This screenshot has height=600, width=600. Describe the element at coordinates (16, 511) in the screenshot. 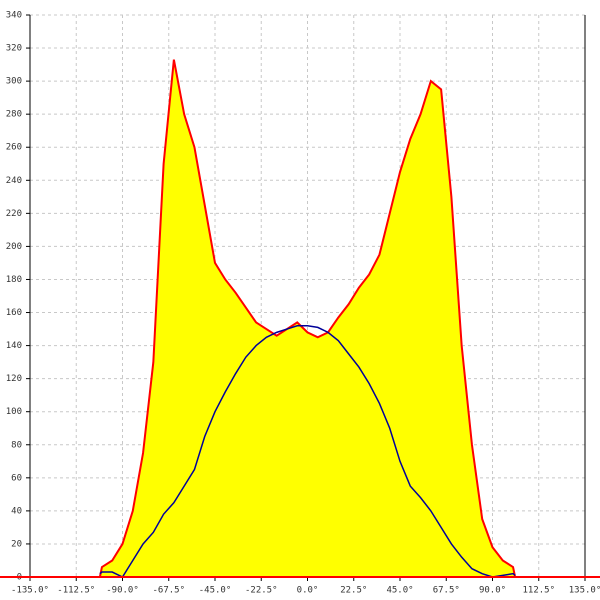

I see `y-tick-label: 40` at that location.